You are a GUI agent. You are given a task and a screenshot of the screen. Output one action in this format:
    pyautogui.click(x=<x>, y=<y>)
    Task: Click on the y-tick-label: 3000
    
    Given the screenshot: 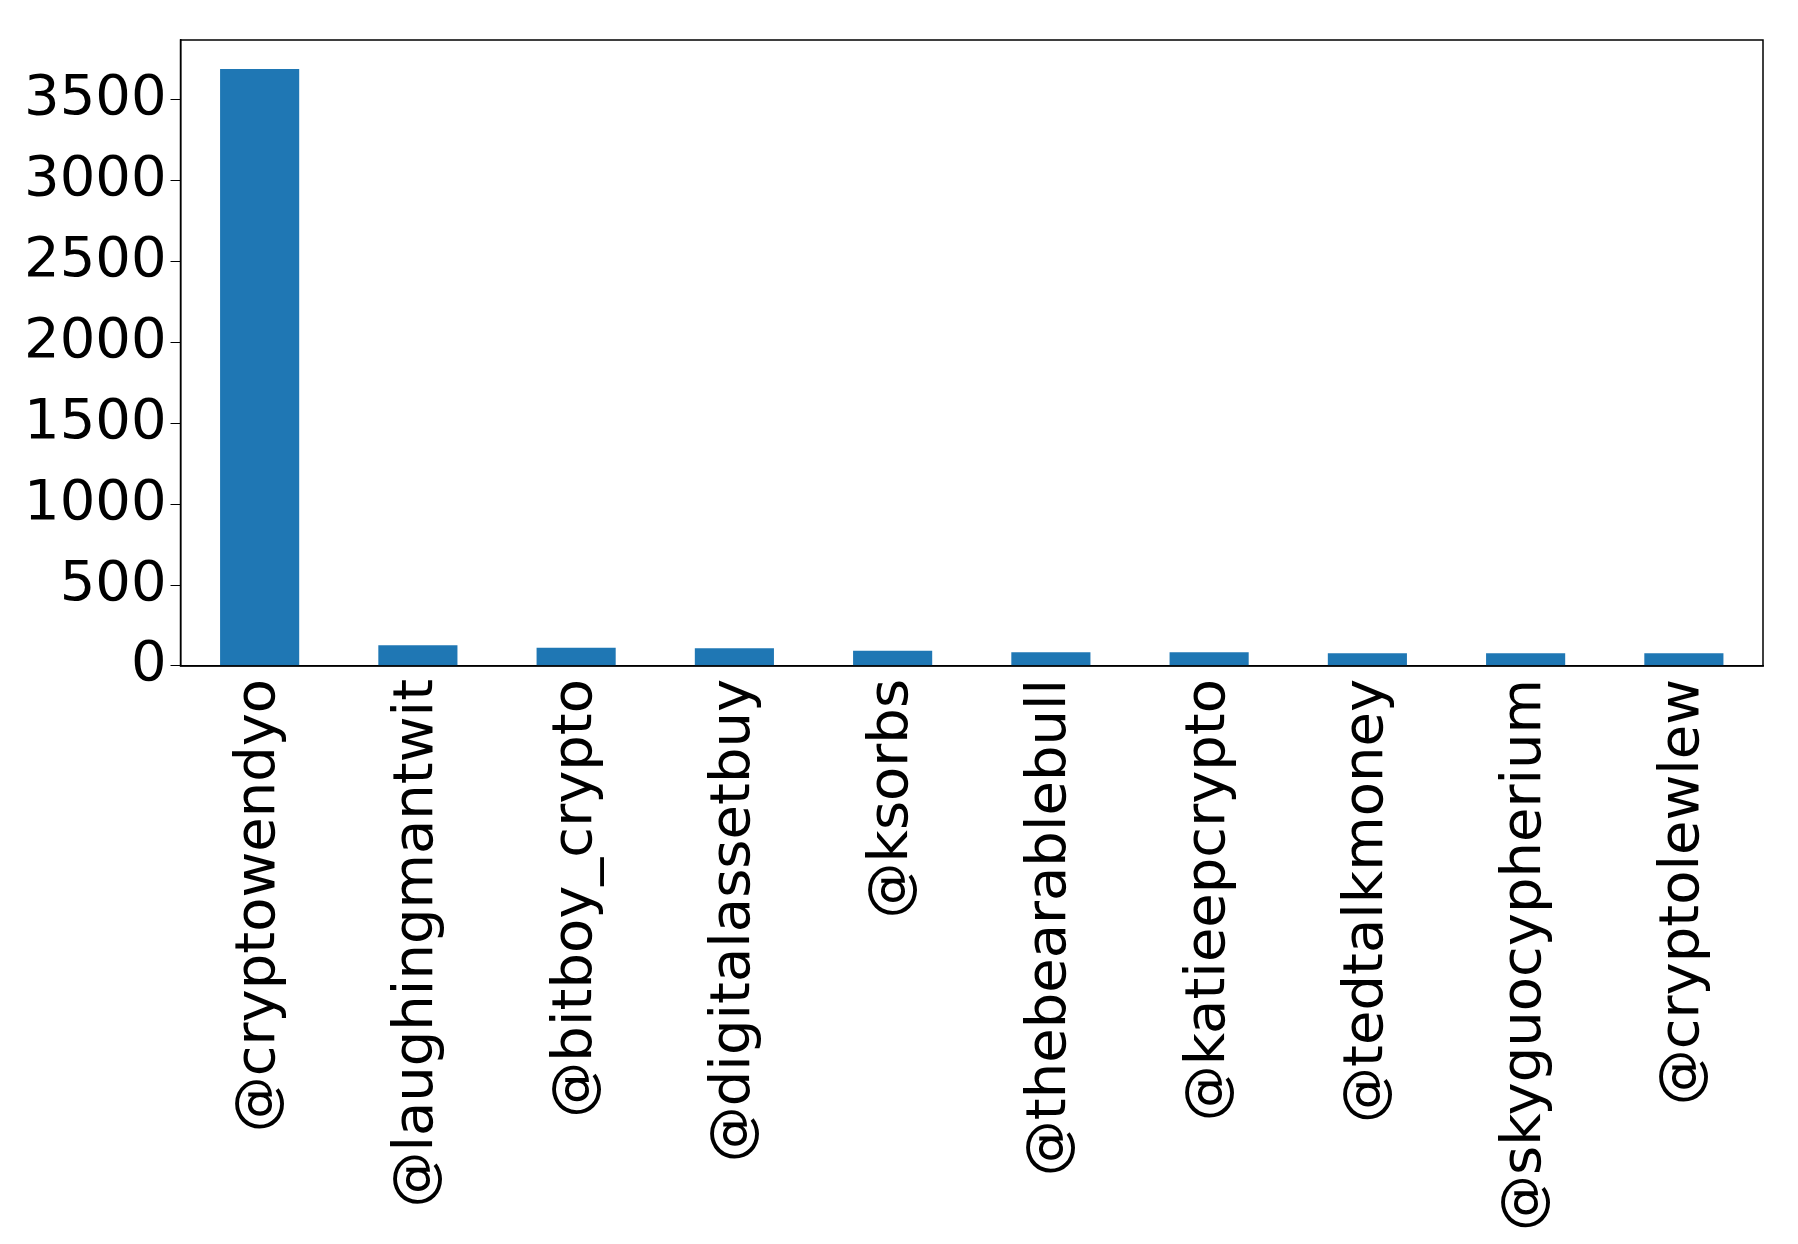 What is the action you would take?
    pyautogui.click(x=95, y=176)
    